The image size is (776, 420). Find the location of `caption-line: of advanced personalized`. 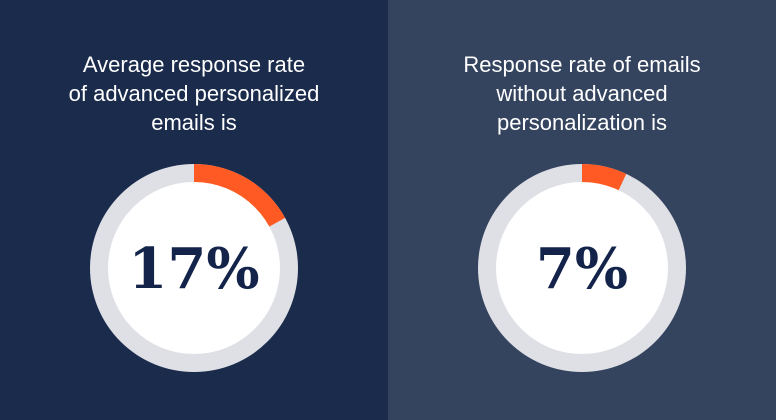

caption-line: of advanced personalized is located at coordinates (194, 93).